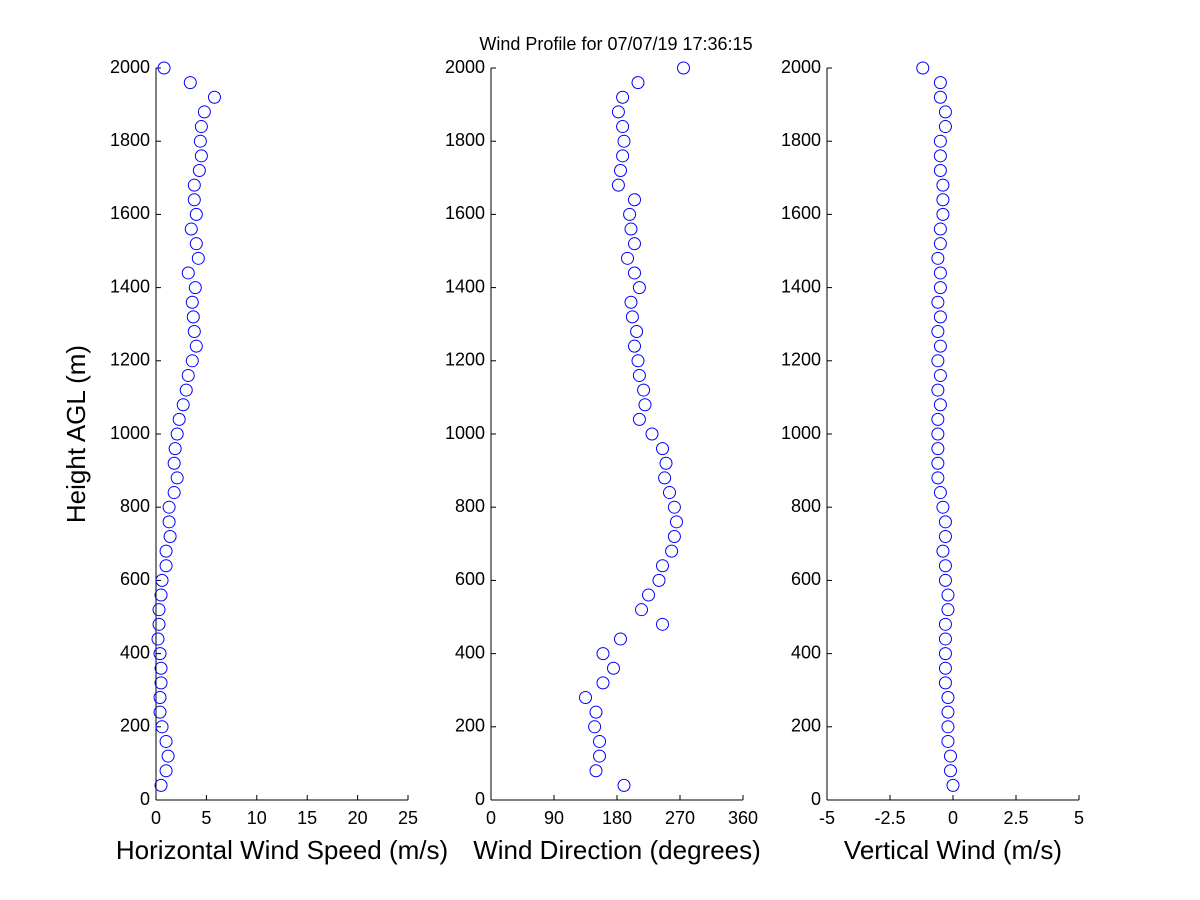 Image resolution: width=1200 pixels, height=900 pixels. Describe the element at coordinates (743, 818) in the screenshot. I see `x-tick-label: 360` at that location.